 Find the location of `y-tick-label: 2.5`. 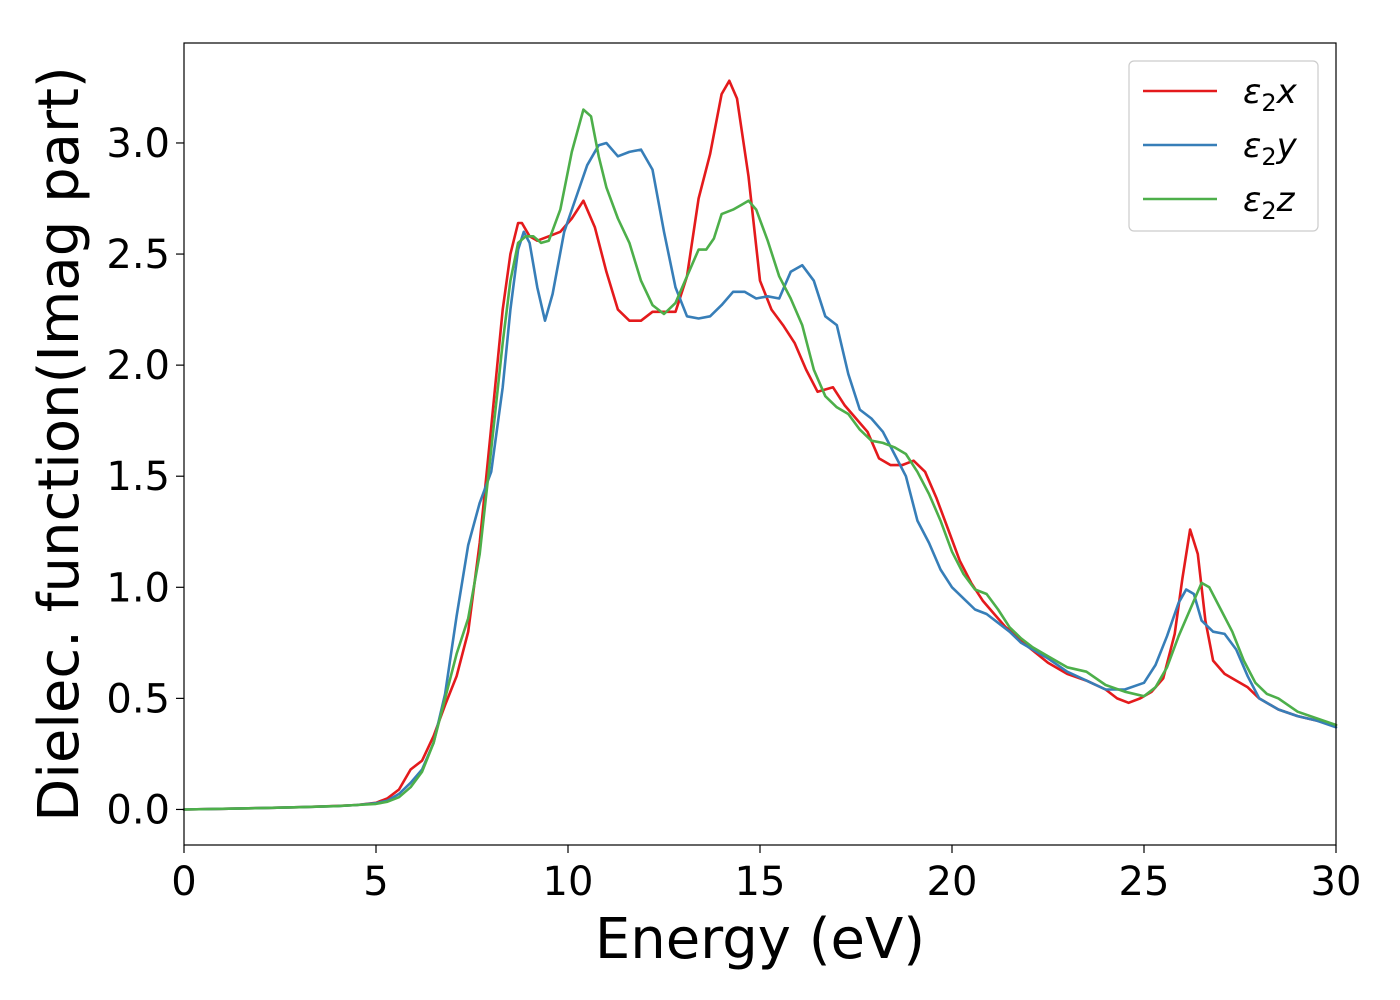

y-tick-label: 2.5 is located at coordinates (138, 255).